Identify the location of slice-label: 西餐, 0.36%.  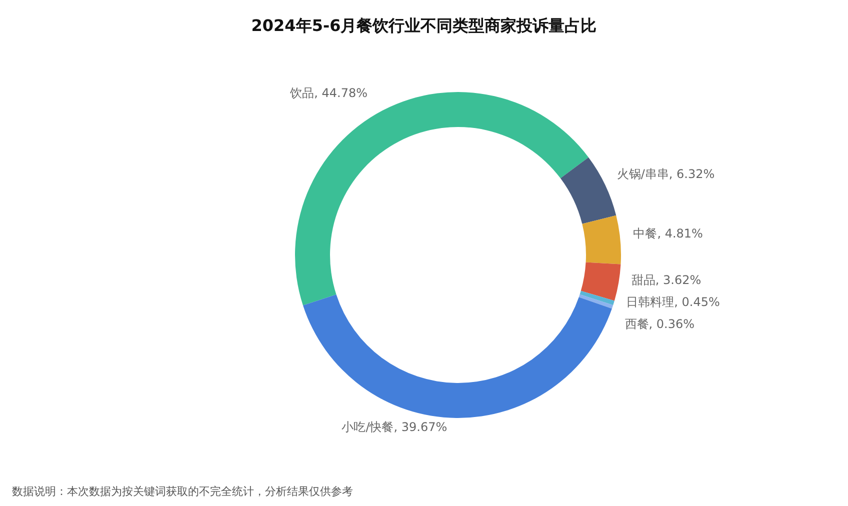
(659, 324).